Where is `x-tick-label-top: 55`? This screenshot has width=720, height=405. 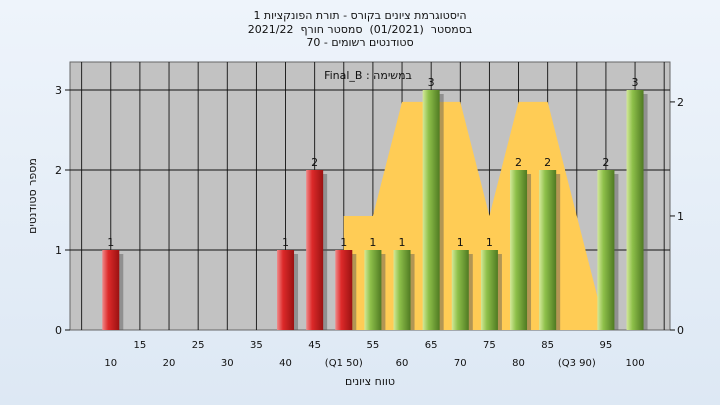 x-tick-label-top: 55 is located at coordinates (373, 345).